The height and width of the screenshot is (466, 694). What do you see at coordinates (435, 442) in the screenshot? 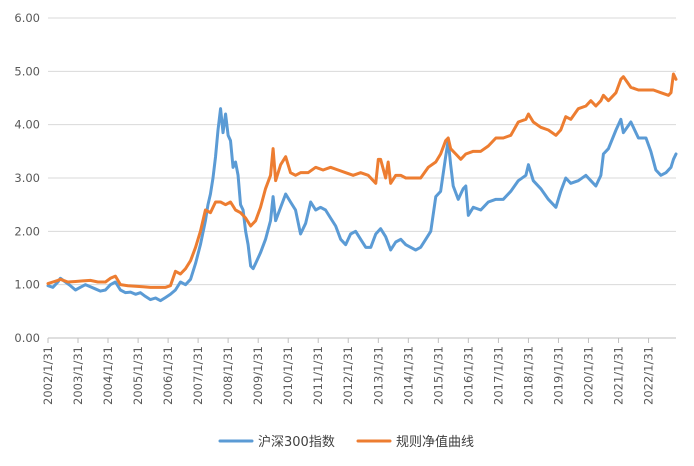
I see `legend-label: 规则净值曲线` at bounding box center [435, 442].